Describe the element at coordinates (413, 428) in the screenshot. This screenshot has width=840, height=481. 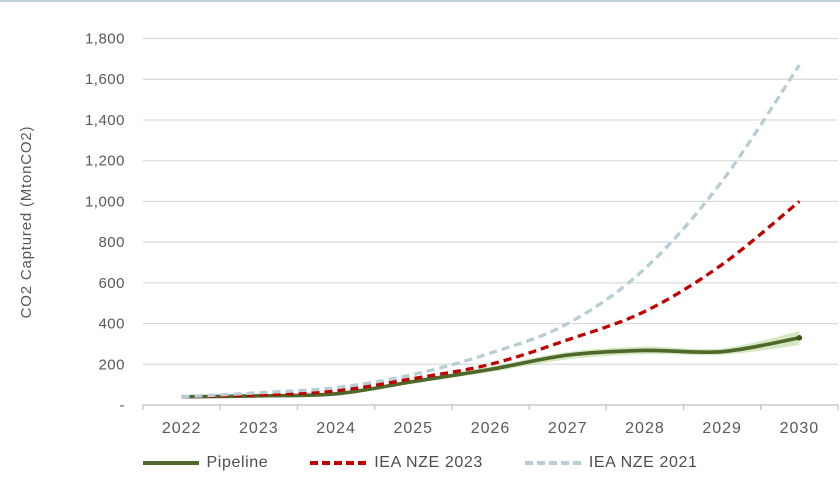
I see `x-tick-label: 2025` at that location.